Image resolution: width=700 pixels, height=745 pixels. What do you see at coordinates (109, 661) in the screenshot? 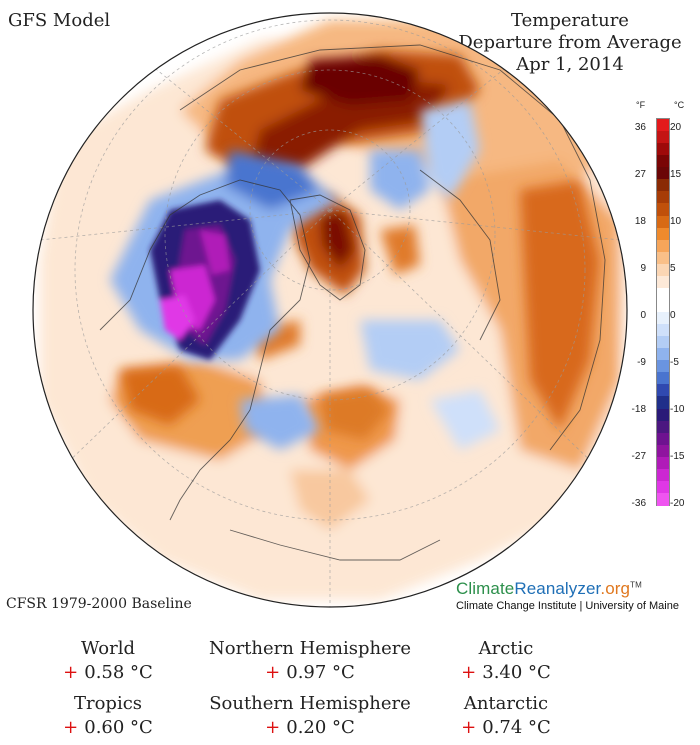
I see `stat-world: World +0.58 °C` at bounding box center [109, 661].